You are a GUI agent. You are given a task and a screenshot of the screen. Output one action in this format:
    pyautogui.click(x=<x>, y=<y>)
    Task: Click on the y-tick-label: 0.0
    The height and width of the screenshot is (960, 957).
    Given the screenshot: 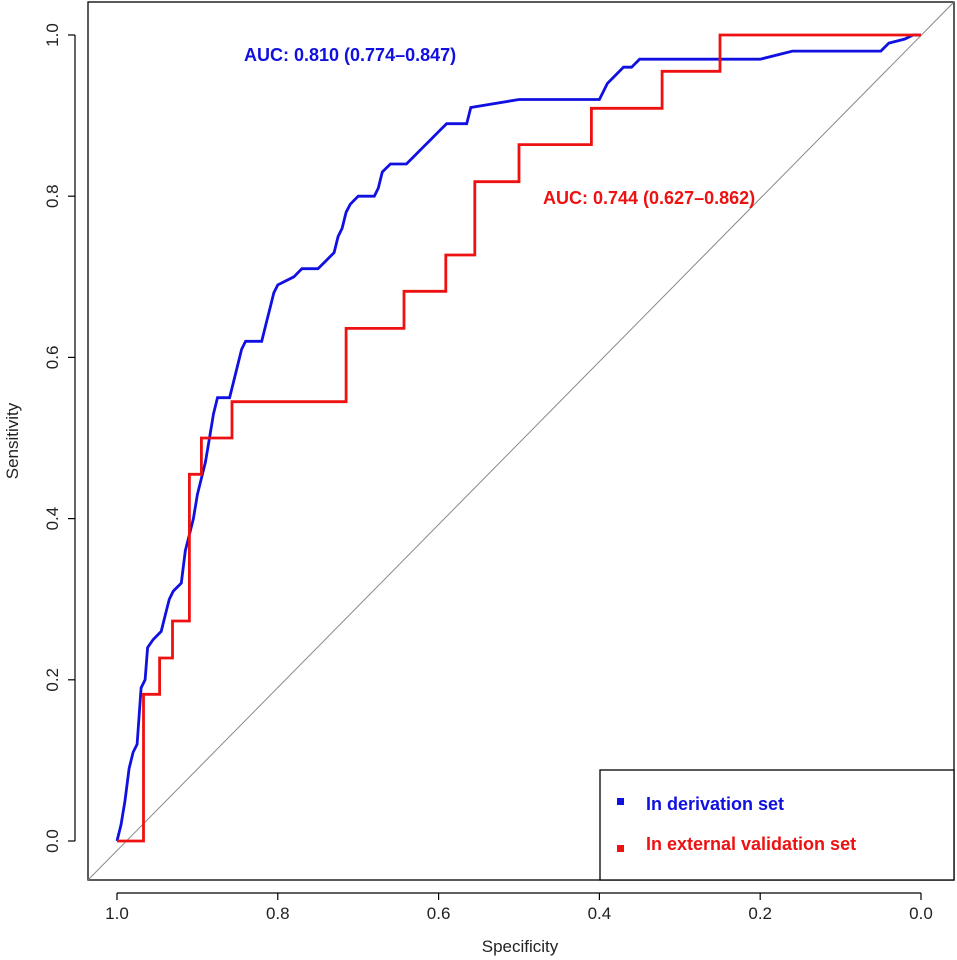 What is the action you would take?
    pyautogui.click(x=52, y=841)
    